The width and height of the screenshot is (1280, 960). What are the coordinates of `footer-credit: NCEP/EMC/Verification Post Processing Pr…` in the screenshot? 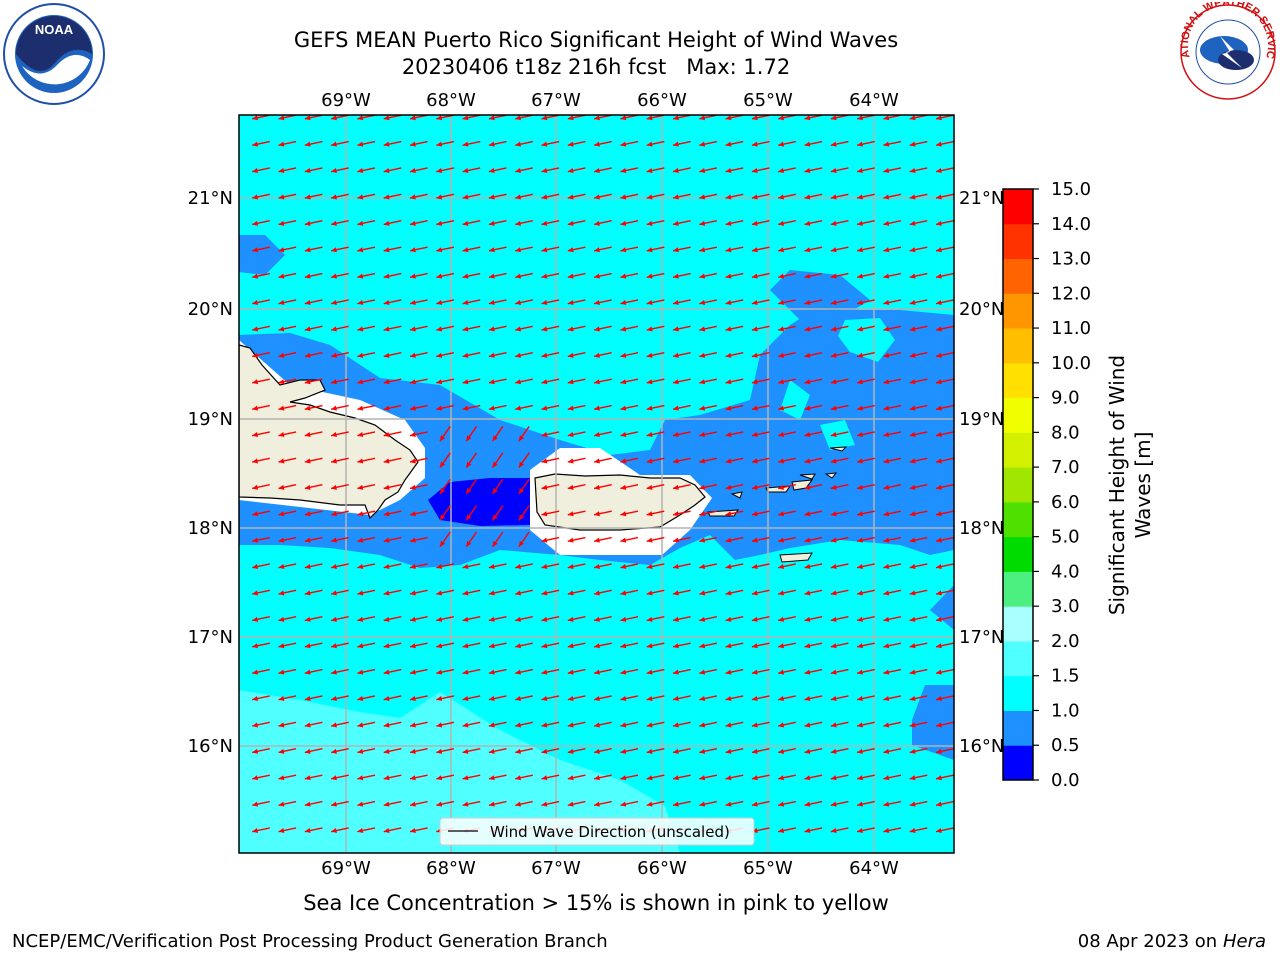 It's located at (310, 941).